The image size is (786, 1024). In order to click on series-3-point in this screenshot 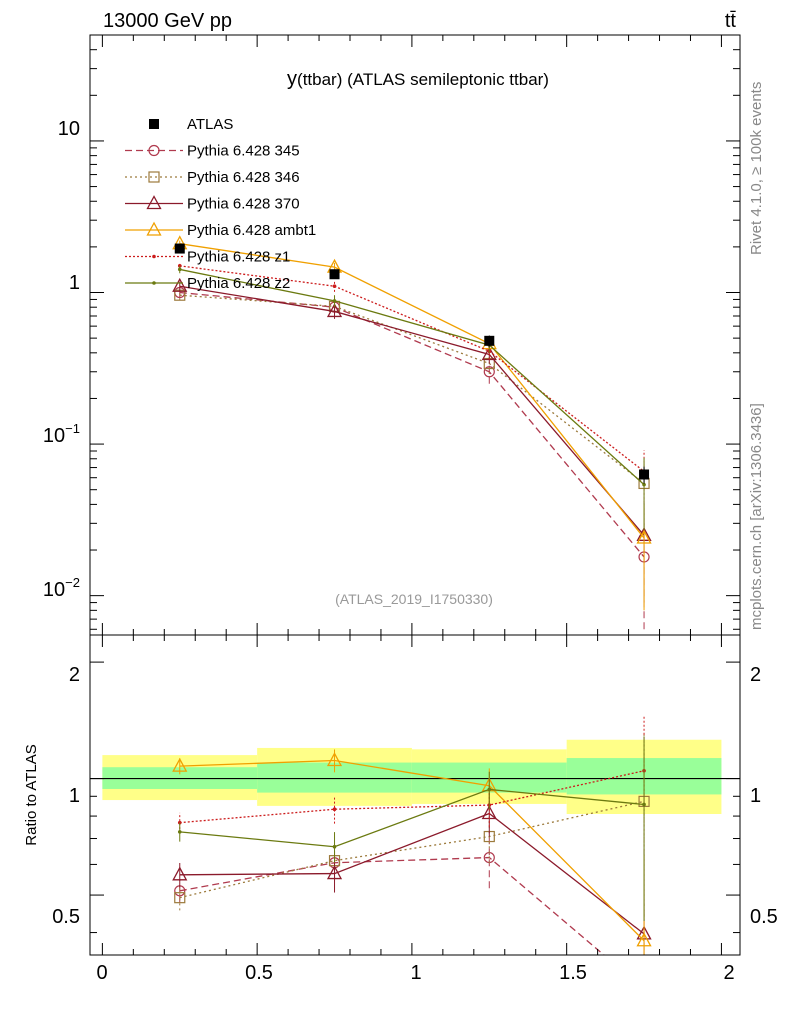, I will do `click(644, 536)`.